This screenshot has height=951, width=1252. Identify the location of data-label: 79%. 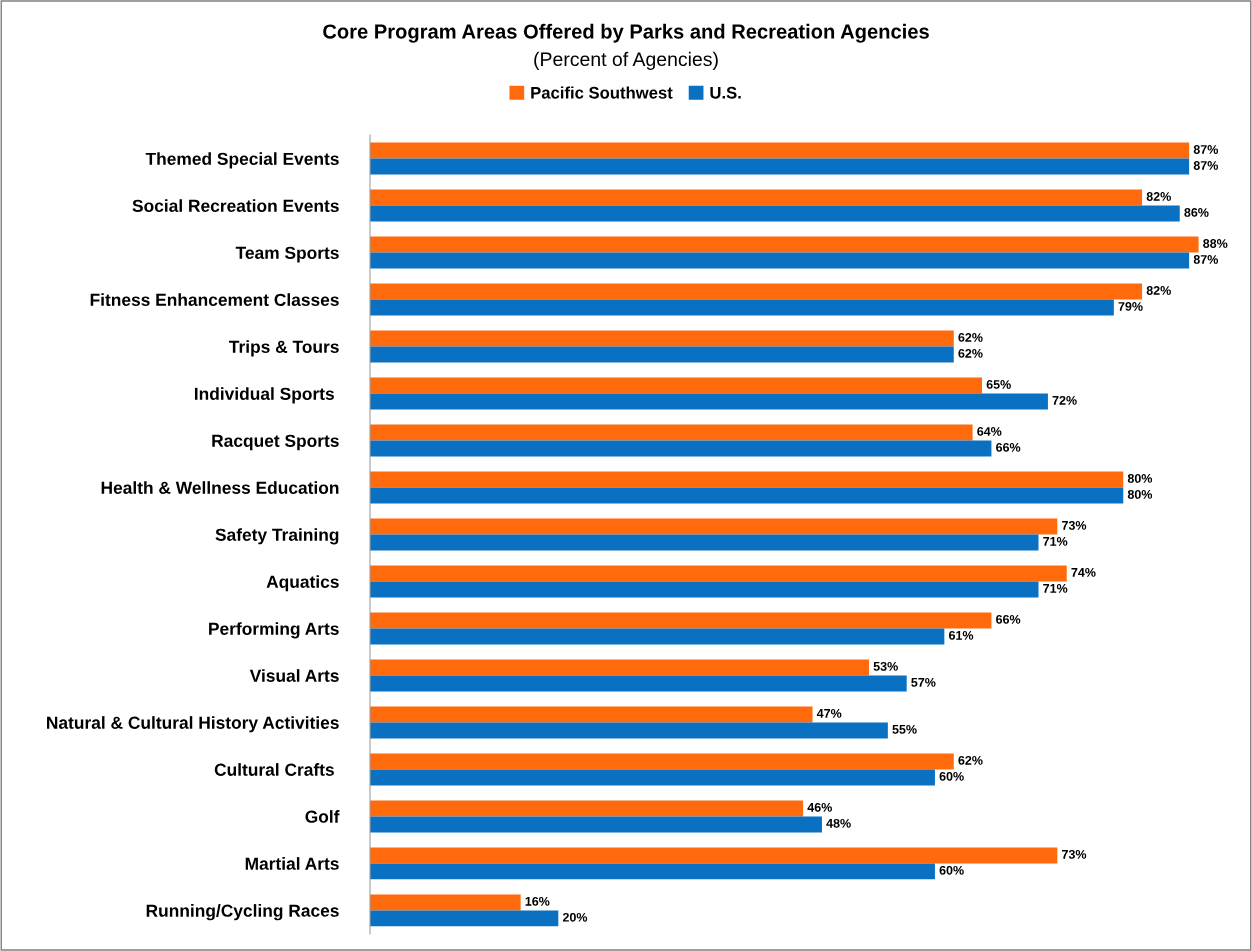
(1130, 306).